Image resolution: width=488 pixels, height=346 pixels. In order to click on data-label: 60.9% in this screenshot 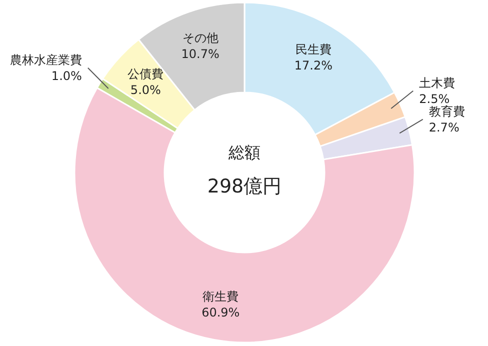, I will do `click(221, 312)`.